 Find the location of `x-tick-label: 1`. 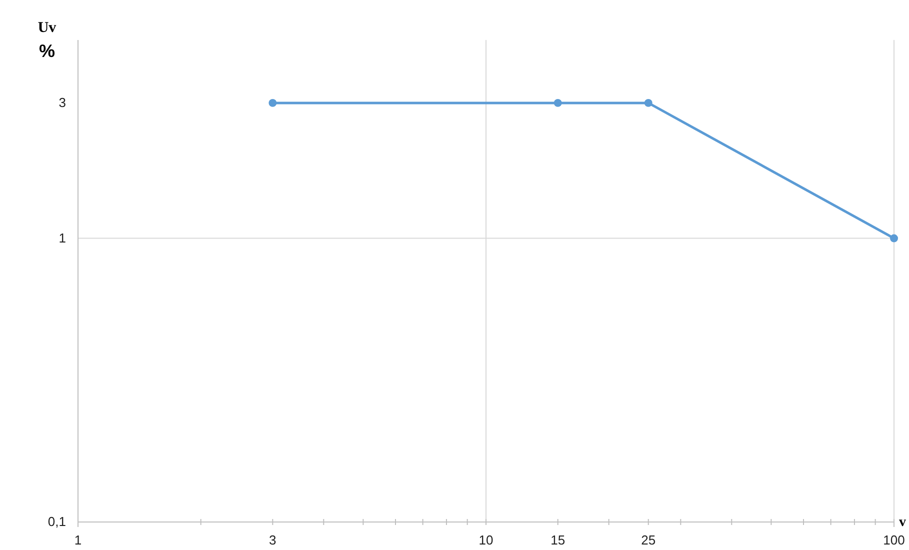

x-tick-label: 1 is located at coordinates (78, 540).